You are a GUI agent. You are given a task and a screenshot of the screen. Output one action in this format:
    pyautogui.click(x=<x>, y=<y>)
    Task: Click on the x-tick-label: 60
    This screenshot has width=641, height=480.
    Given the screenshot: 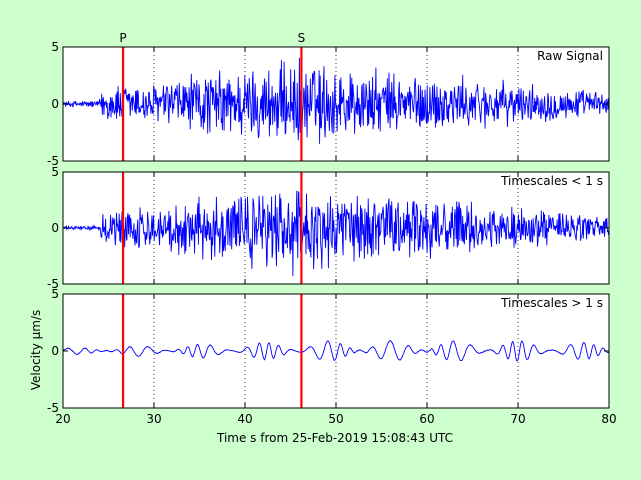 What is the action you would take?
    pyautogui.click(x=426, y=419)
    